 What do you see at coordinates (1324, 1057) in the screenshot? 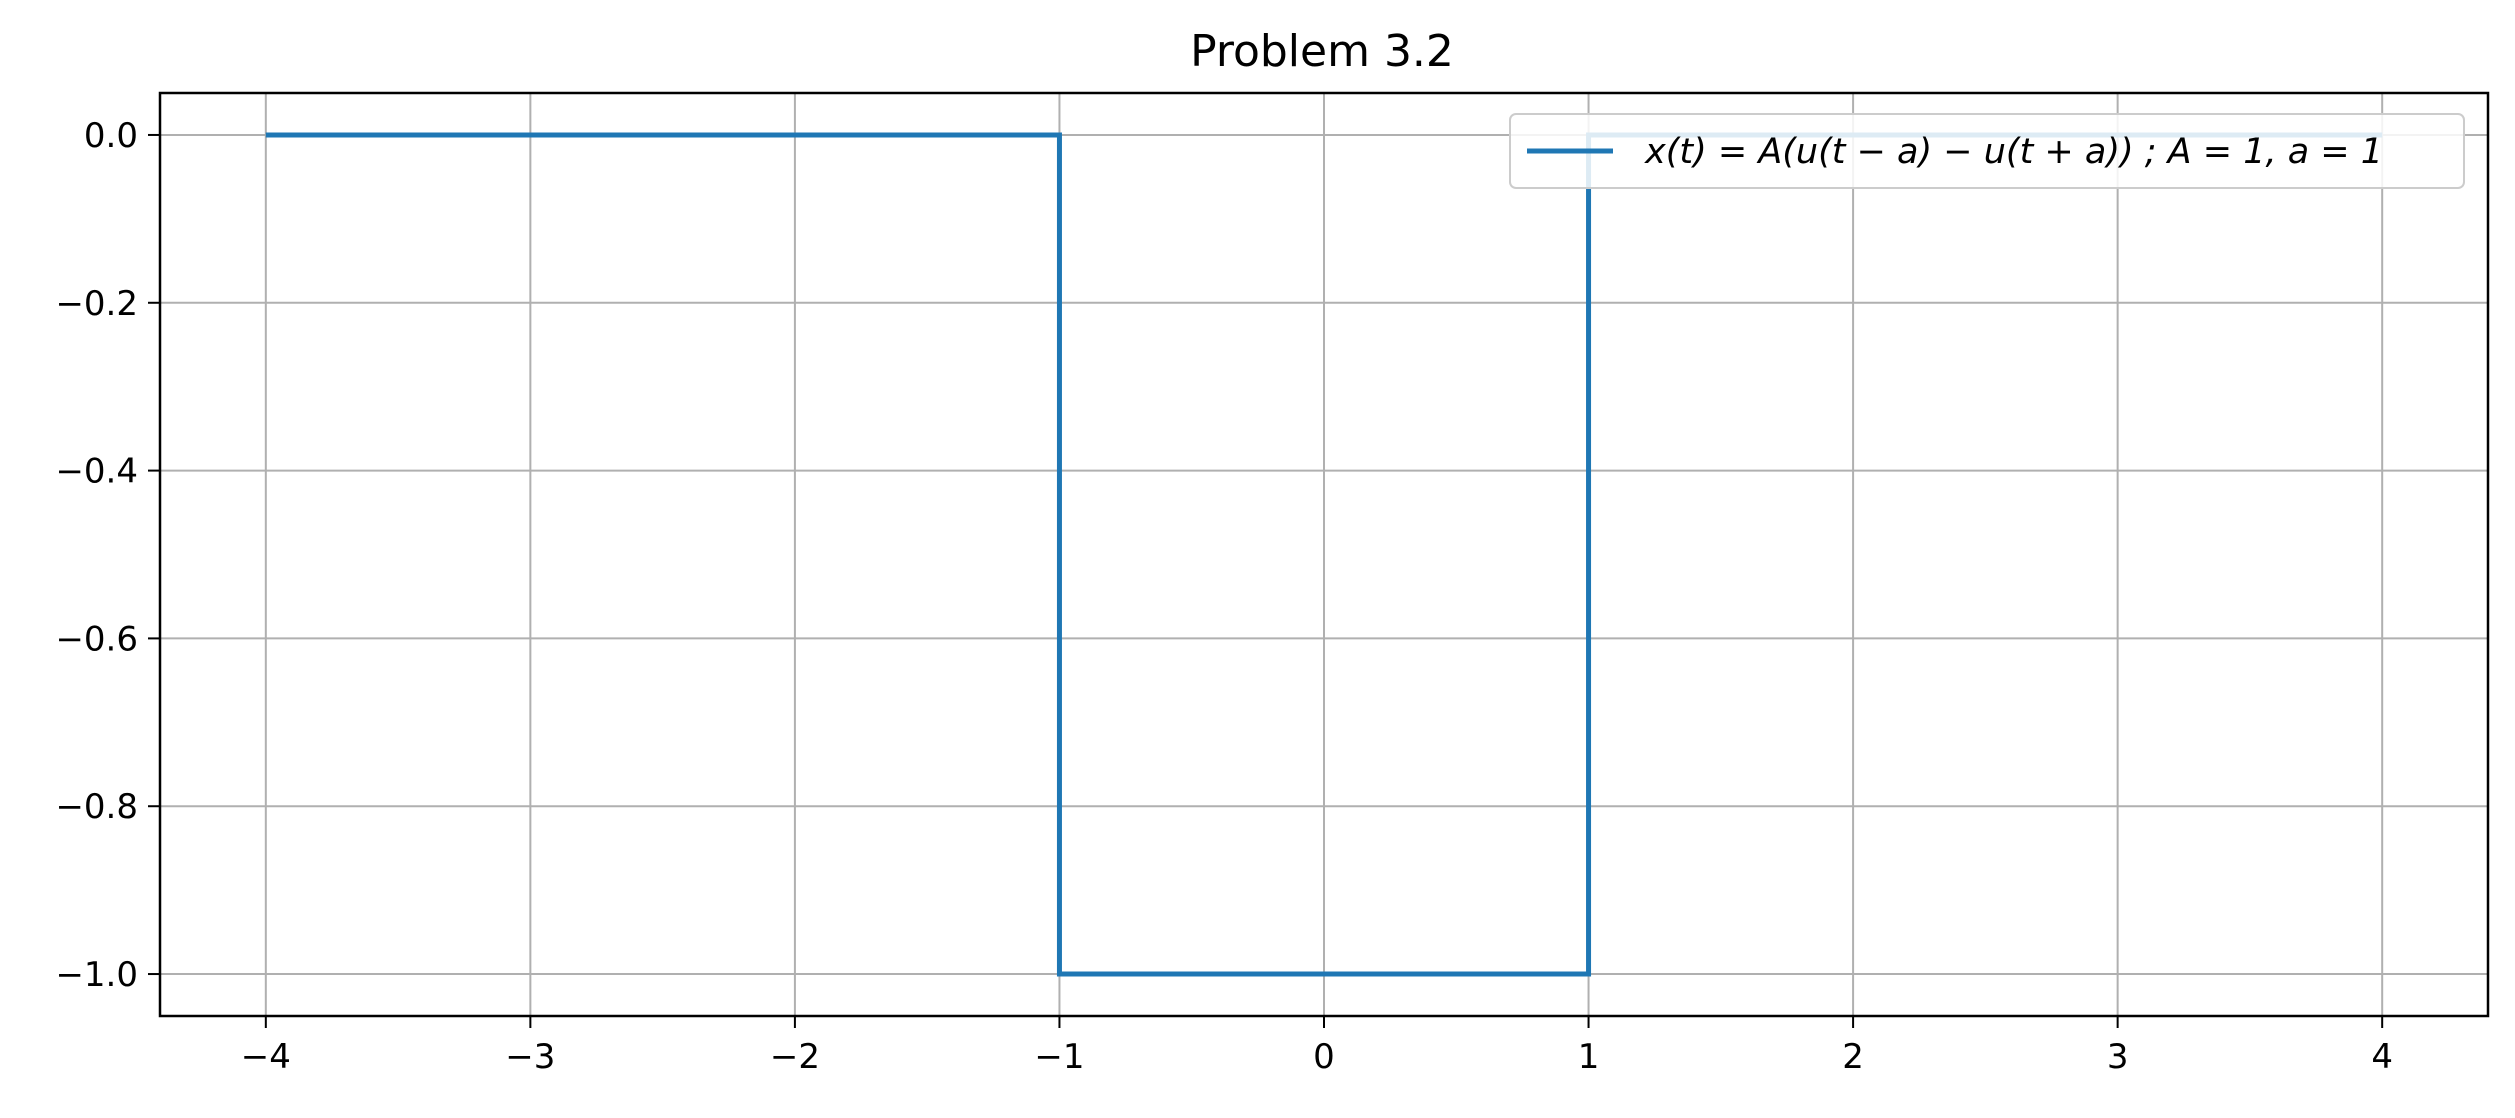
I see `x-tick-label: 0` at bounding box center [1324, 1057].